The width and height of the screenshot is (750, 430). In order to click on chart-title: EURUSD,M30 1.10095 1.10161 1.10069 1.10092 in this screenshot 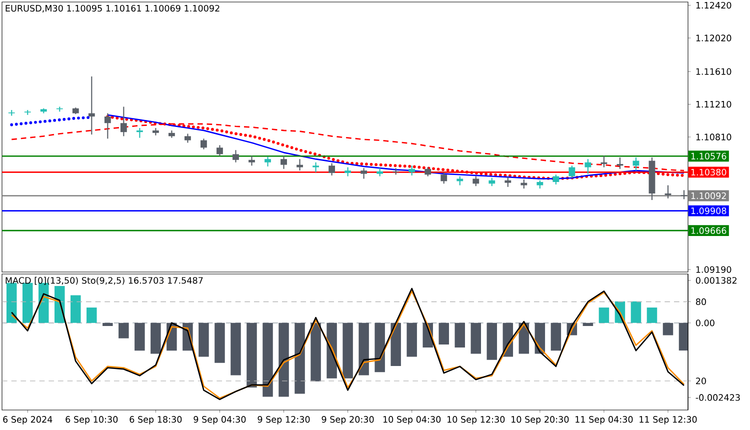, I will do `click(113, 8)`.